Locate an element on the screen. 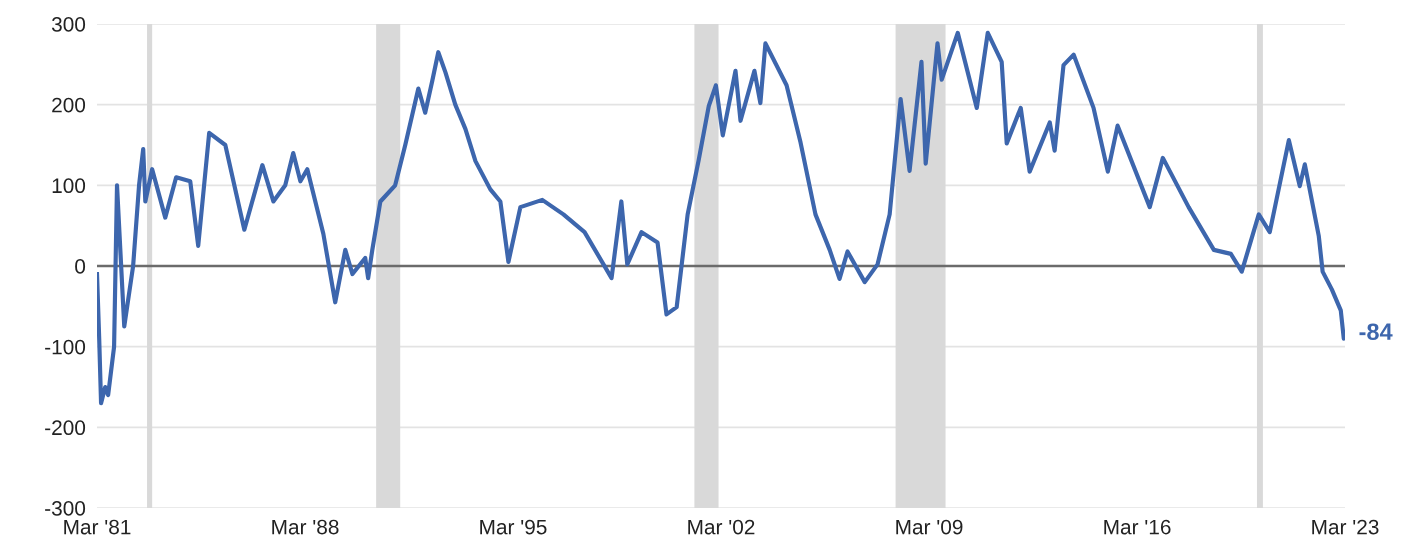  y-tick-label: 100 is located at coordinates (69, 186).